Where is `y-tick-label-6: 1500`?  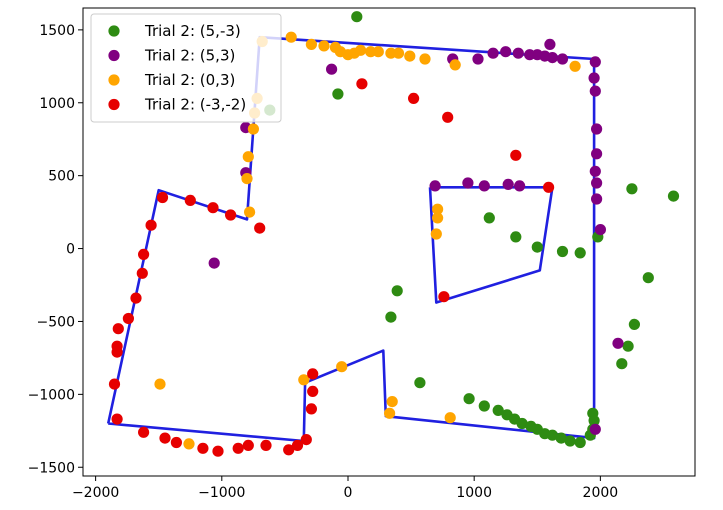
y-tick-label-6: 1500 is located at coordinates (57, 31).